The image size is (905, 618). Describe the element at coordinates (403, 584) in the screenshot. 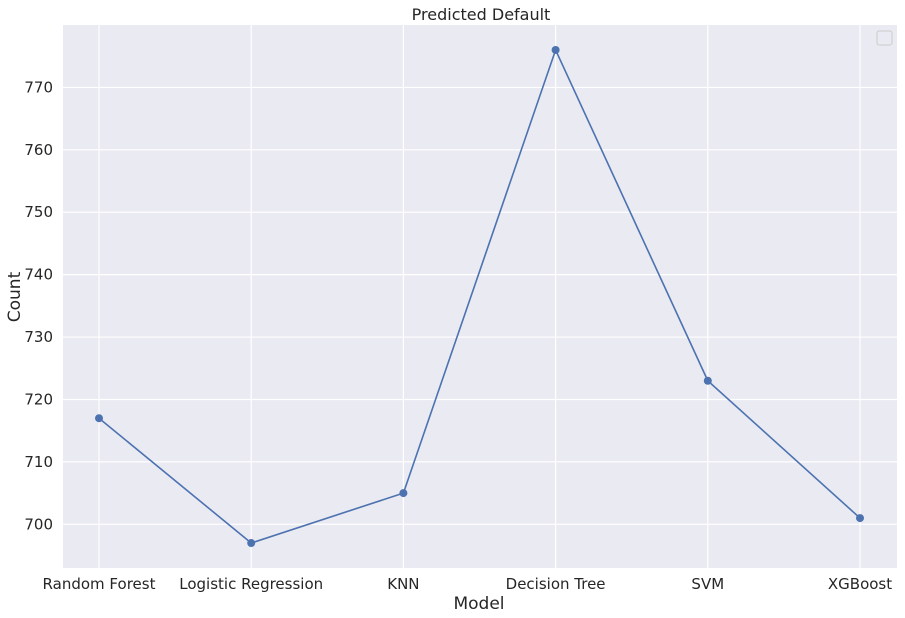

I see `x-tick-label: KNN` at that location.